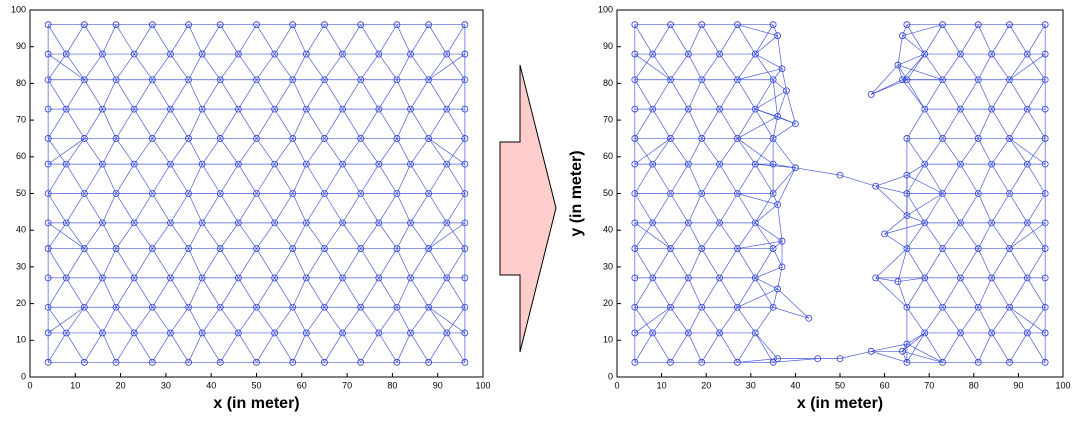  What do you see at coordinates (528, 208) in the screenshot?
I see `arrow` at bounding box center [528, 208].